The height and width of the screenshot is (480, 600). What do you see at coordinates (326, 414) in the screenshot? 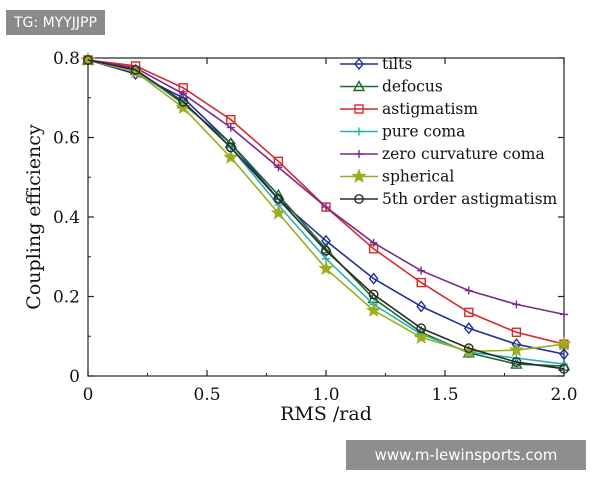
I see `x-axis-title: RMS /rad` at bounding box center [326, 414].